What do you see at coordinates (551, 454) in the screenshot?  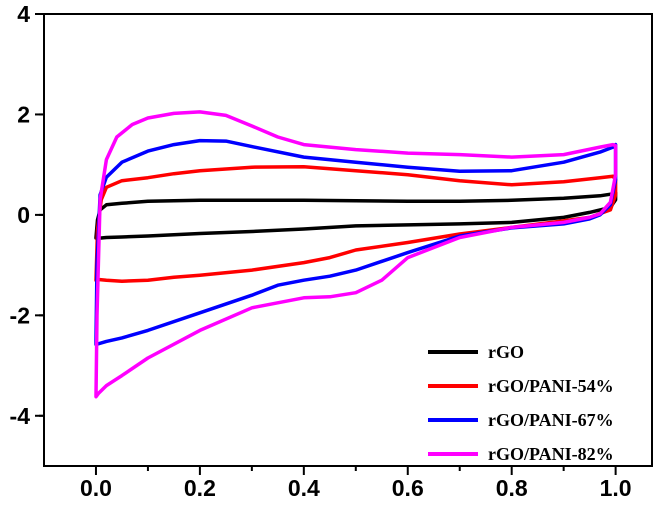 I see `legend-label: rGO/PANI-82%` at bounding box center [551, 454].